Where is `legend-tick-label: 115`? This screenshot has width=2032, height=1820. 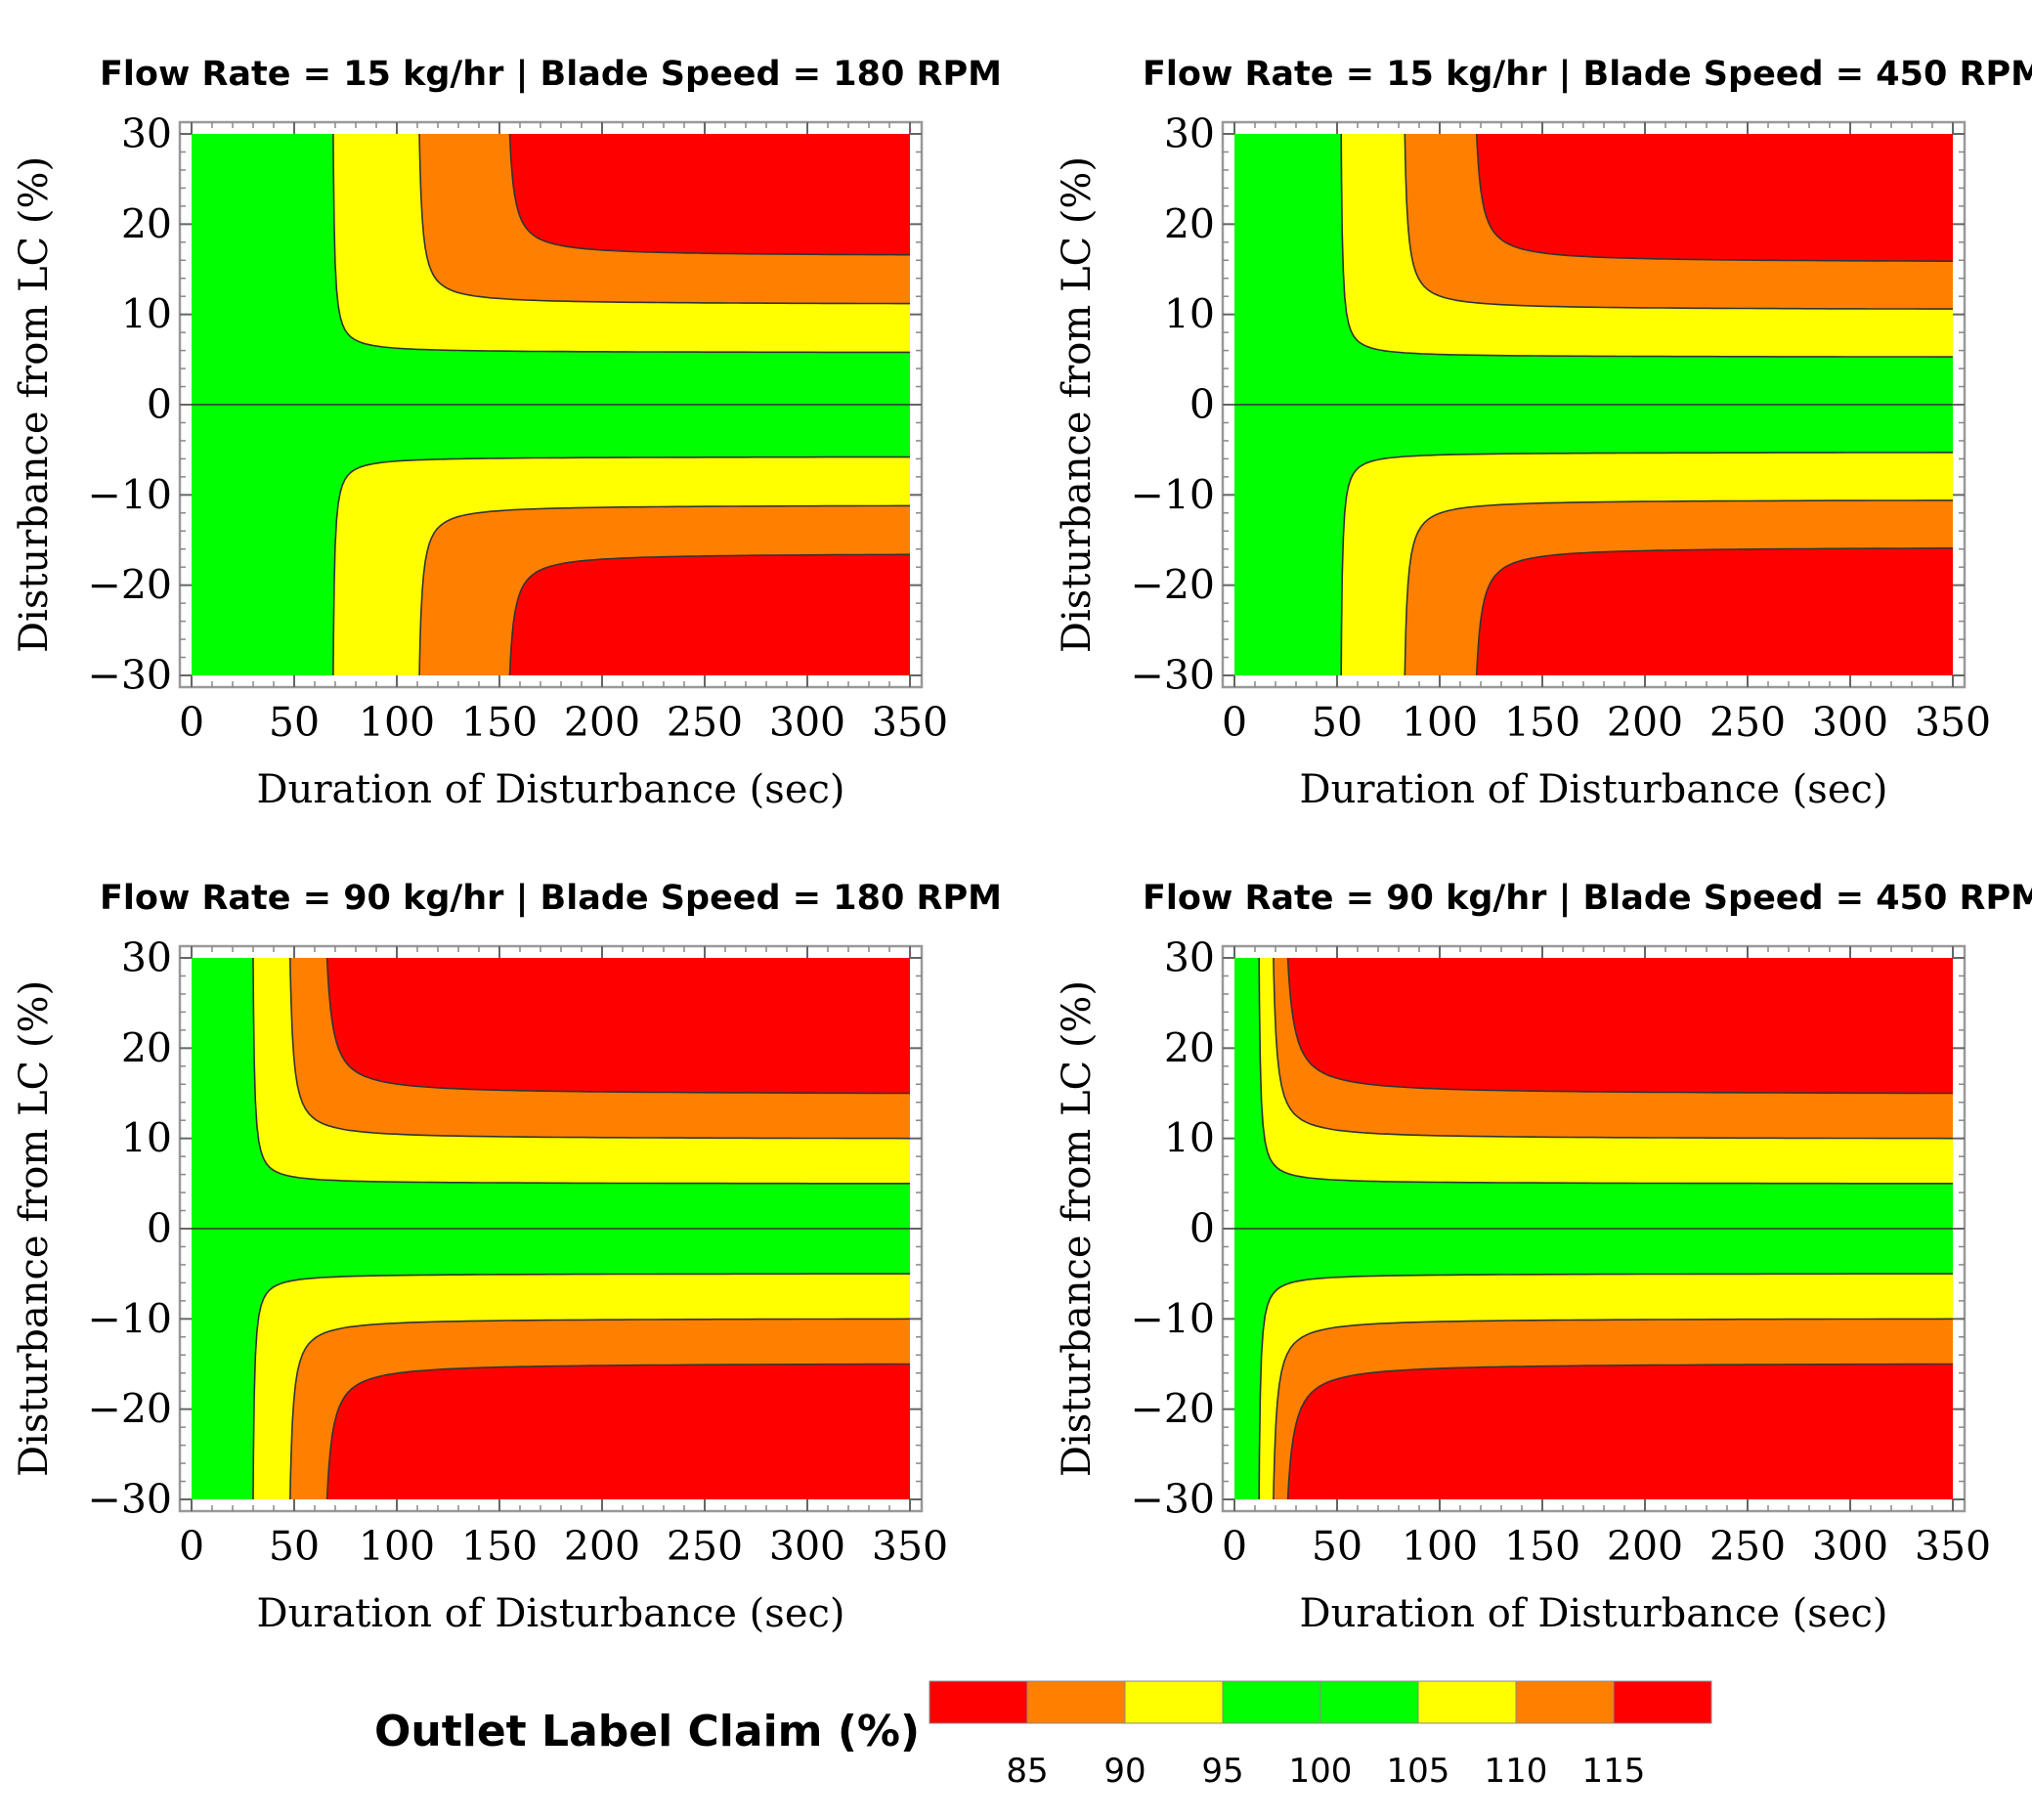
legend-tick-label: 115 is located at coordinates (1614, 1771).